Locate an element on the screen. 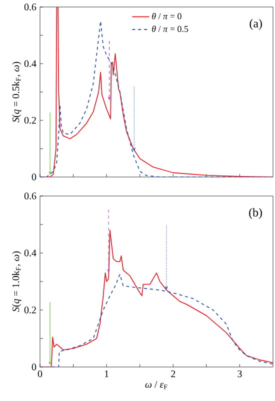 This screenshot has width=275, height=401. annotation: (a) is located at coordinates (256, 24).